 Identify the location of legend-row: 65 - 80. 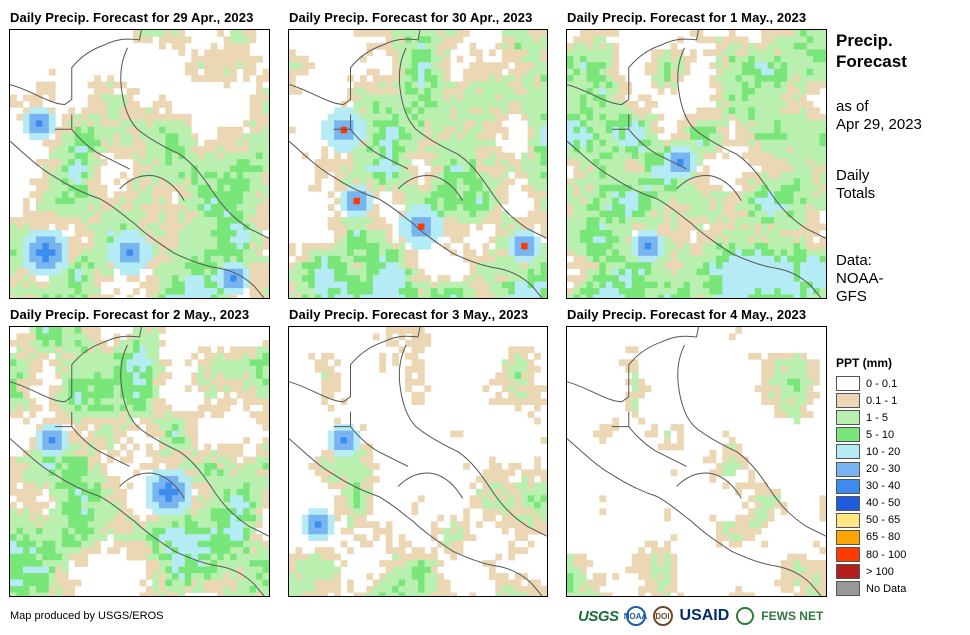
(868, 537).